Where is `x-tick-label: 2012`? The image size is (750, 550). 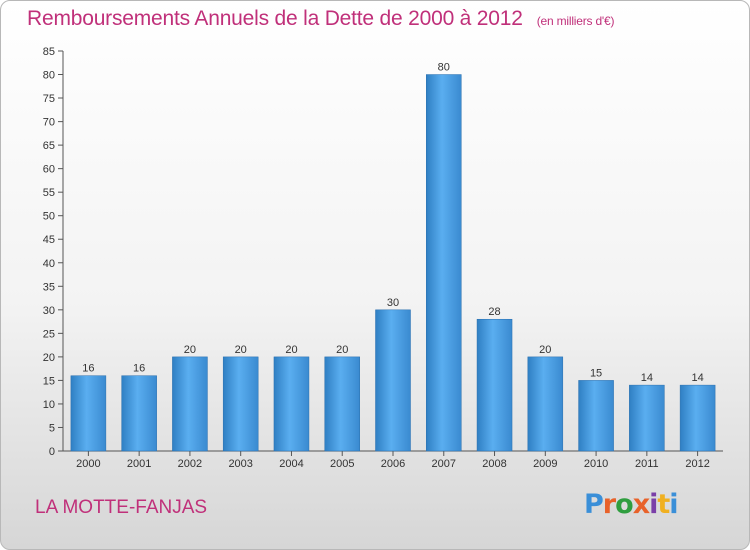 x-tick-label: 2012 is located at coordinates (697, 464).